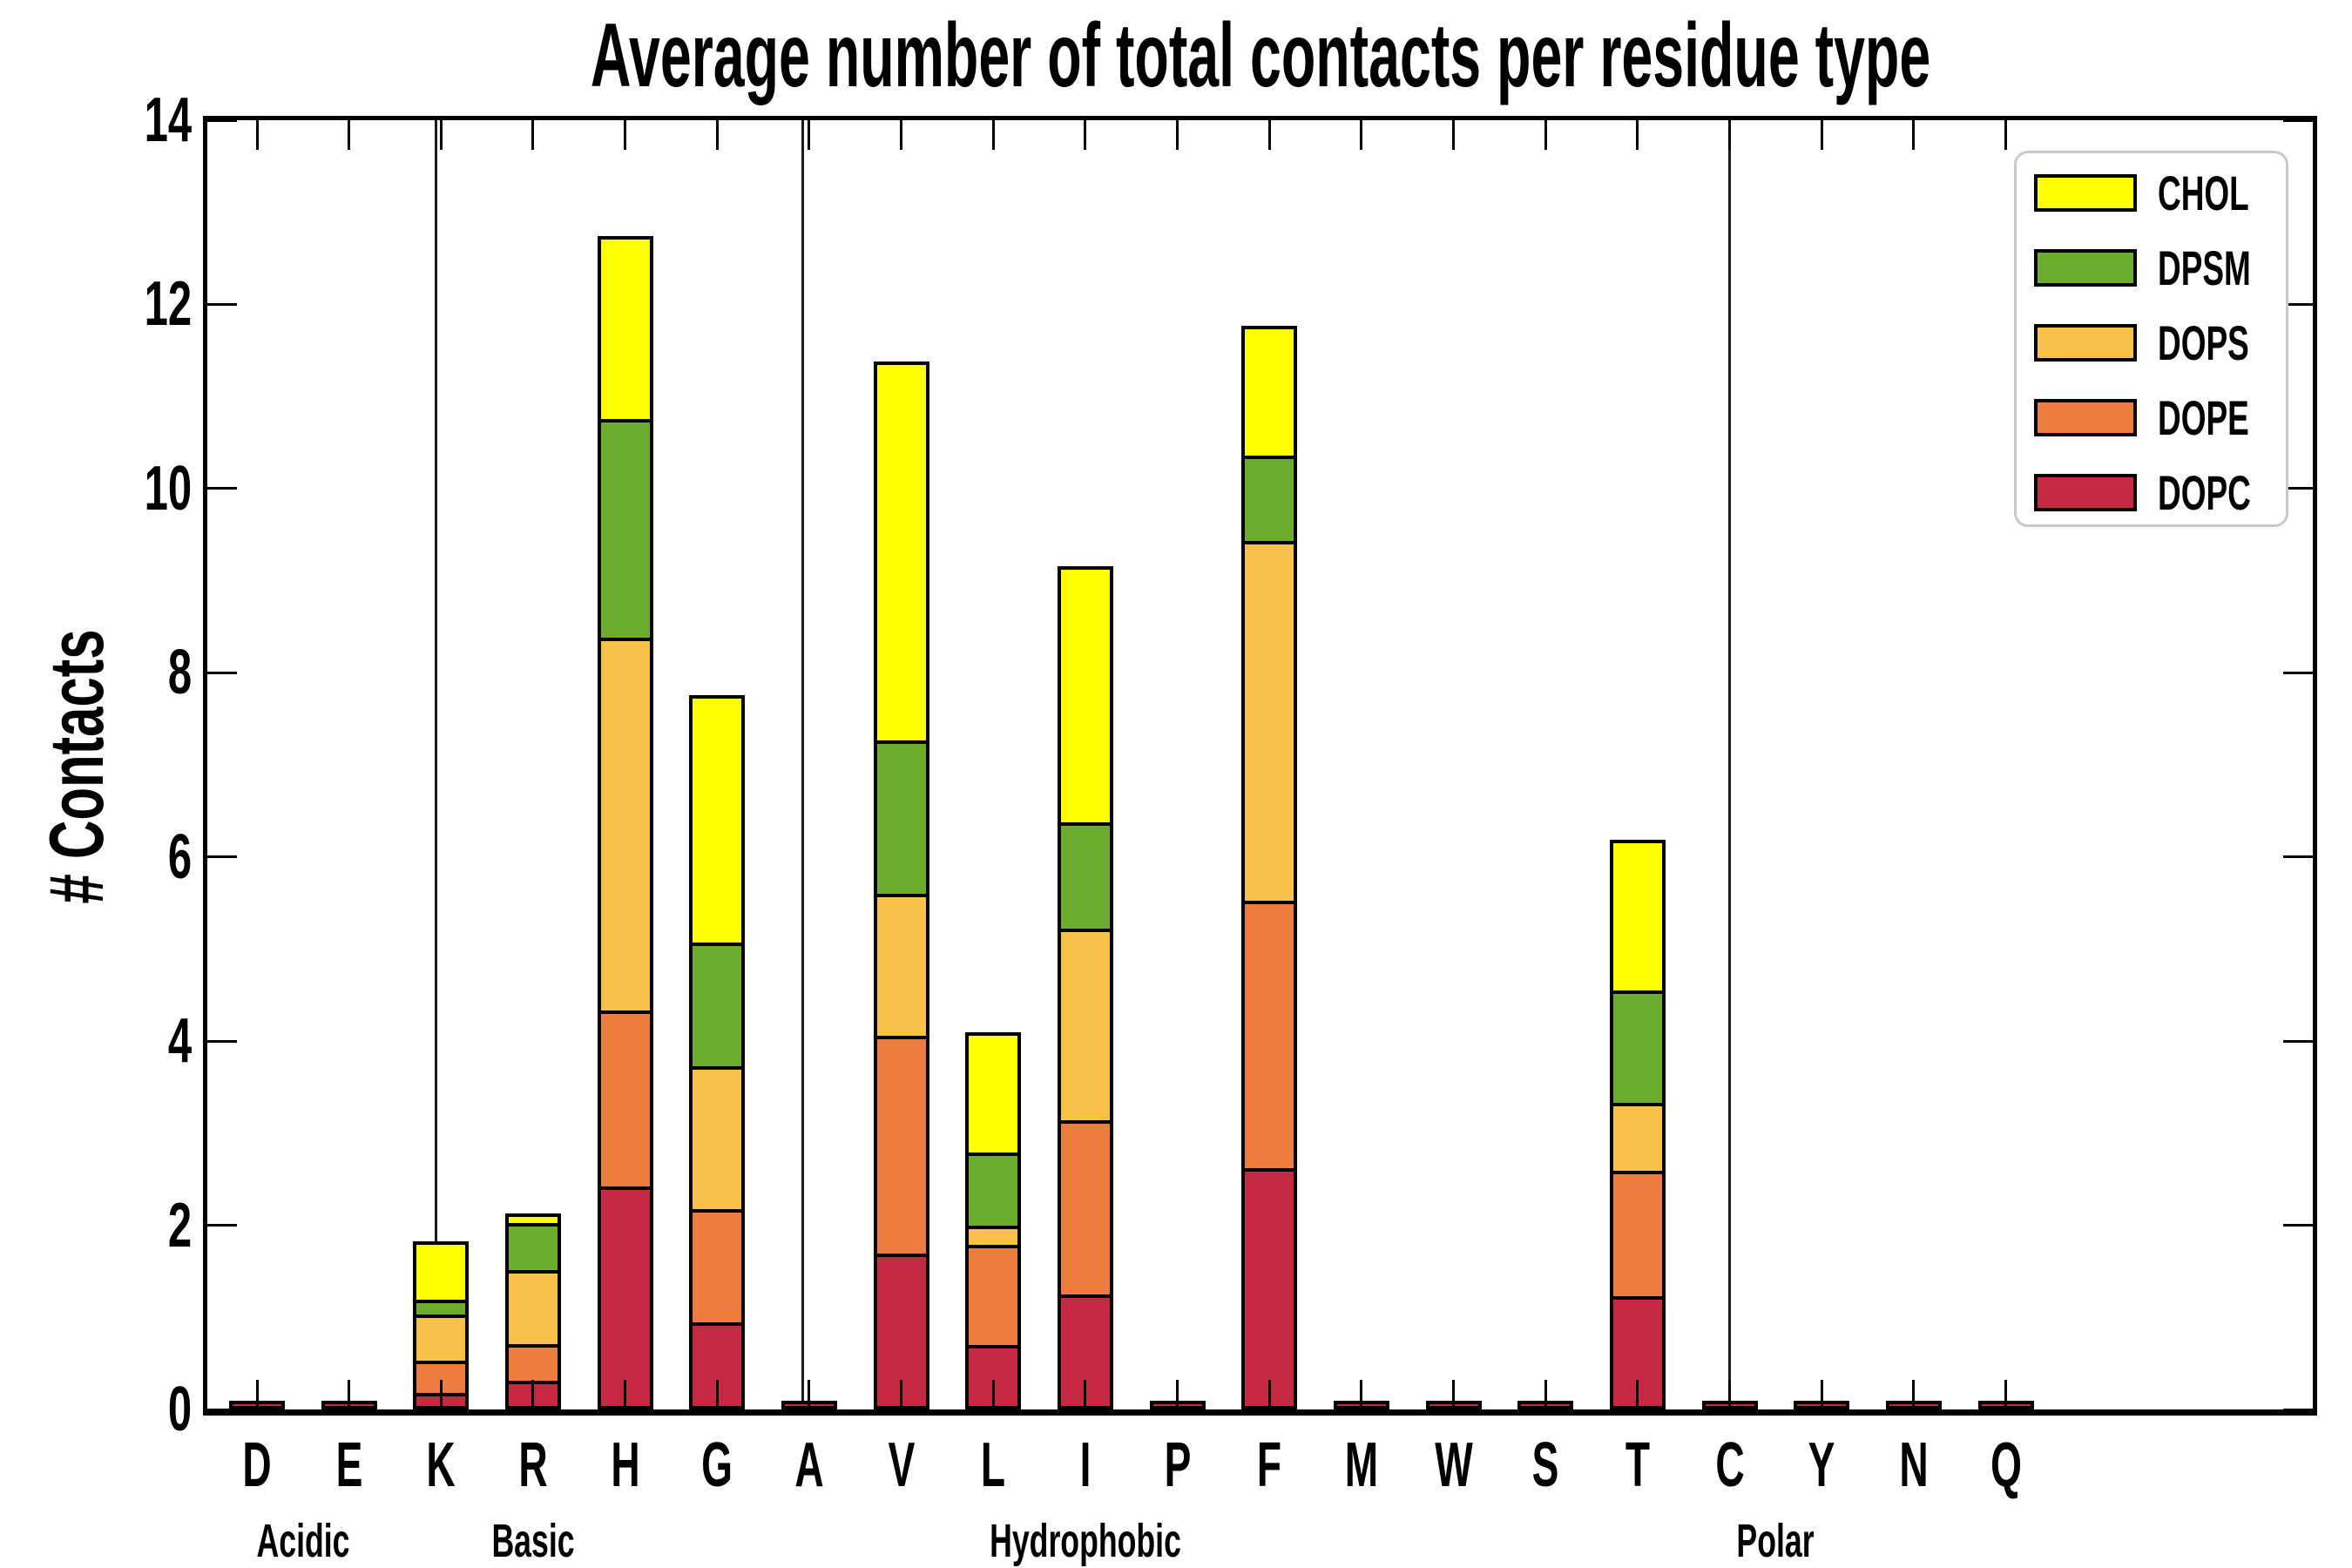 The height and width of the screenshot is (1568, 2352). I want to click on legend-label-DOPE: DOPE, so click(2203, 417).